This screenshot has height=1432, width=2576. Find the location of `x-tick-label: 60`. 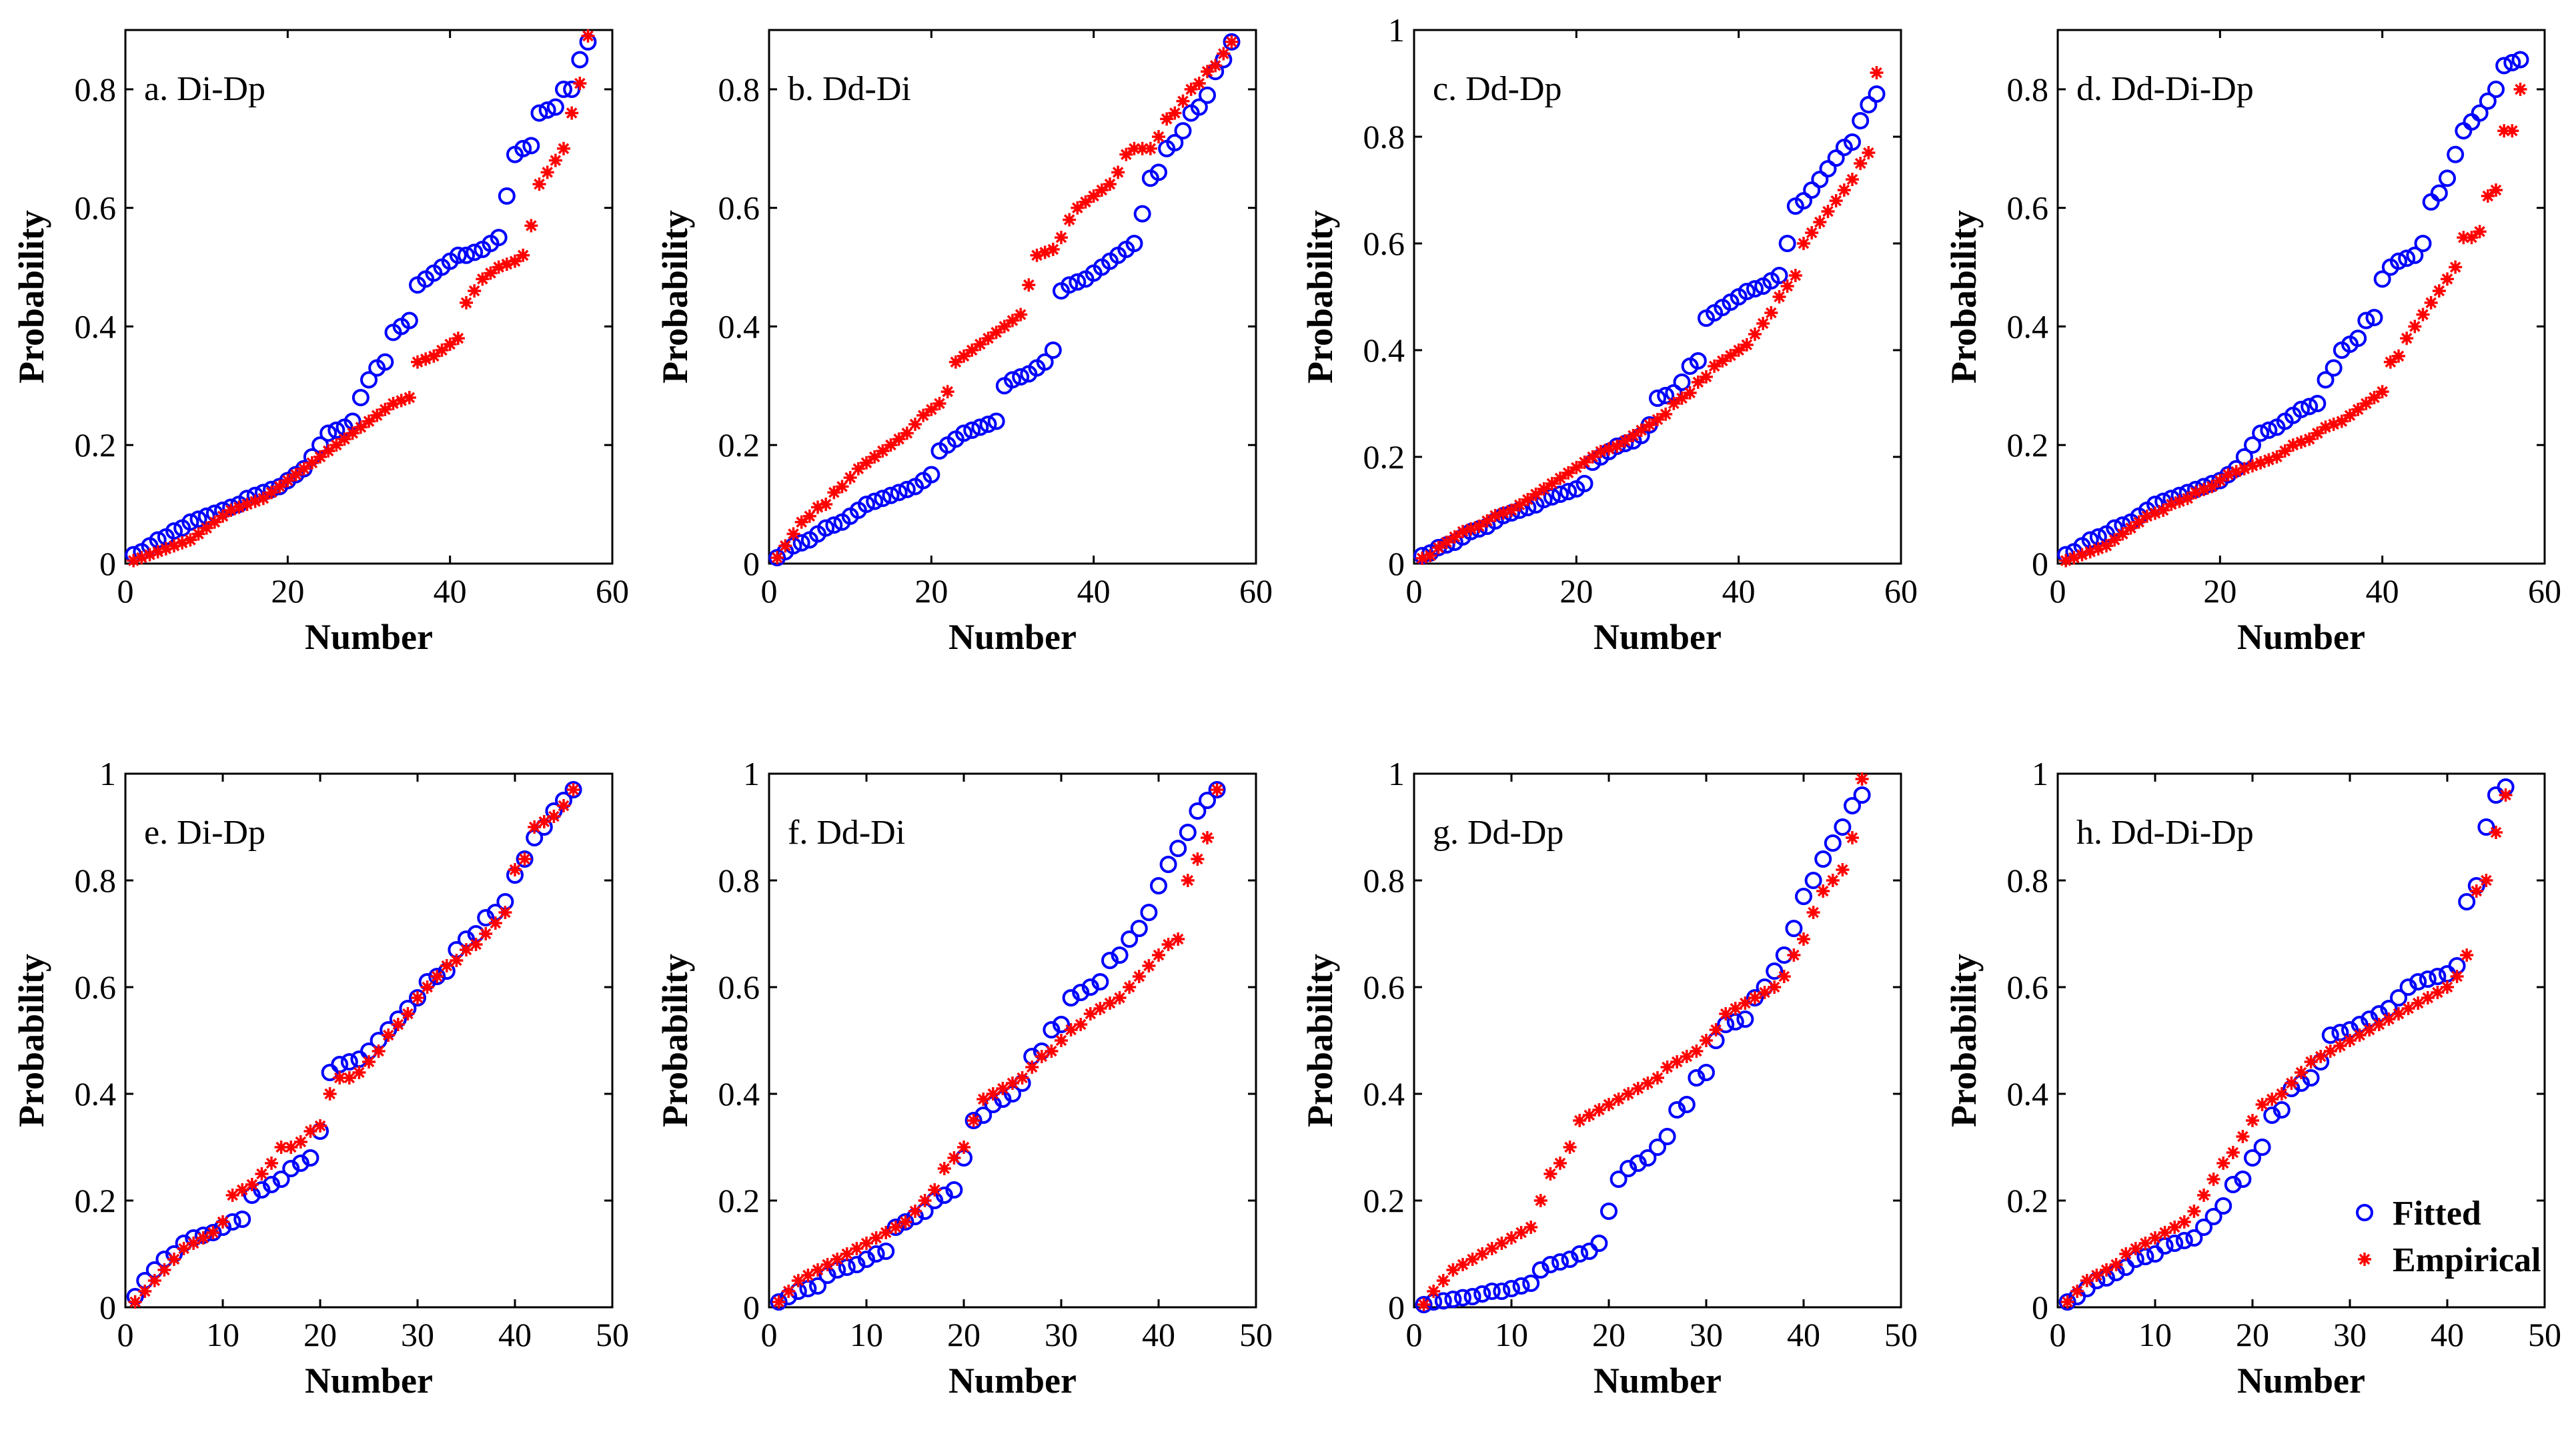

x-tick-label: 60 is located at coordinates (612, 591).